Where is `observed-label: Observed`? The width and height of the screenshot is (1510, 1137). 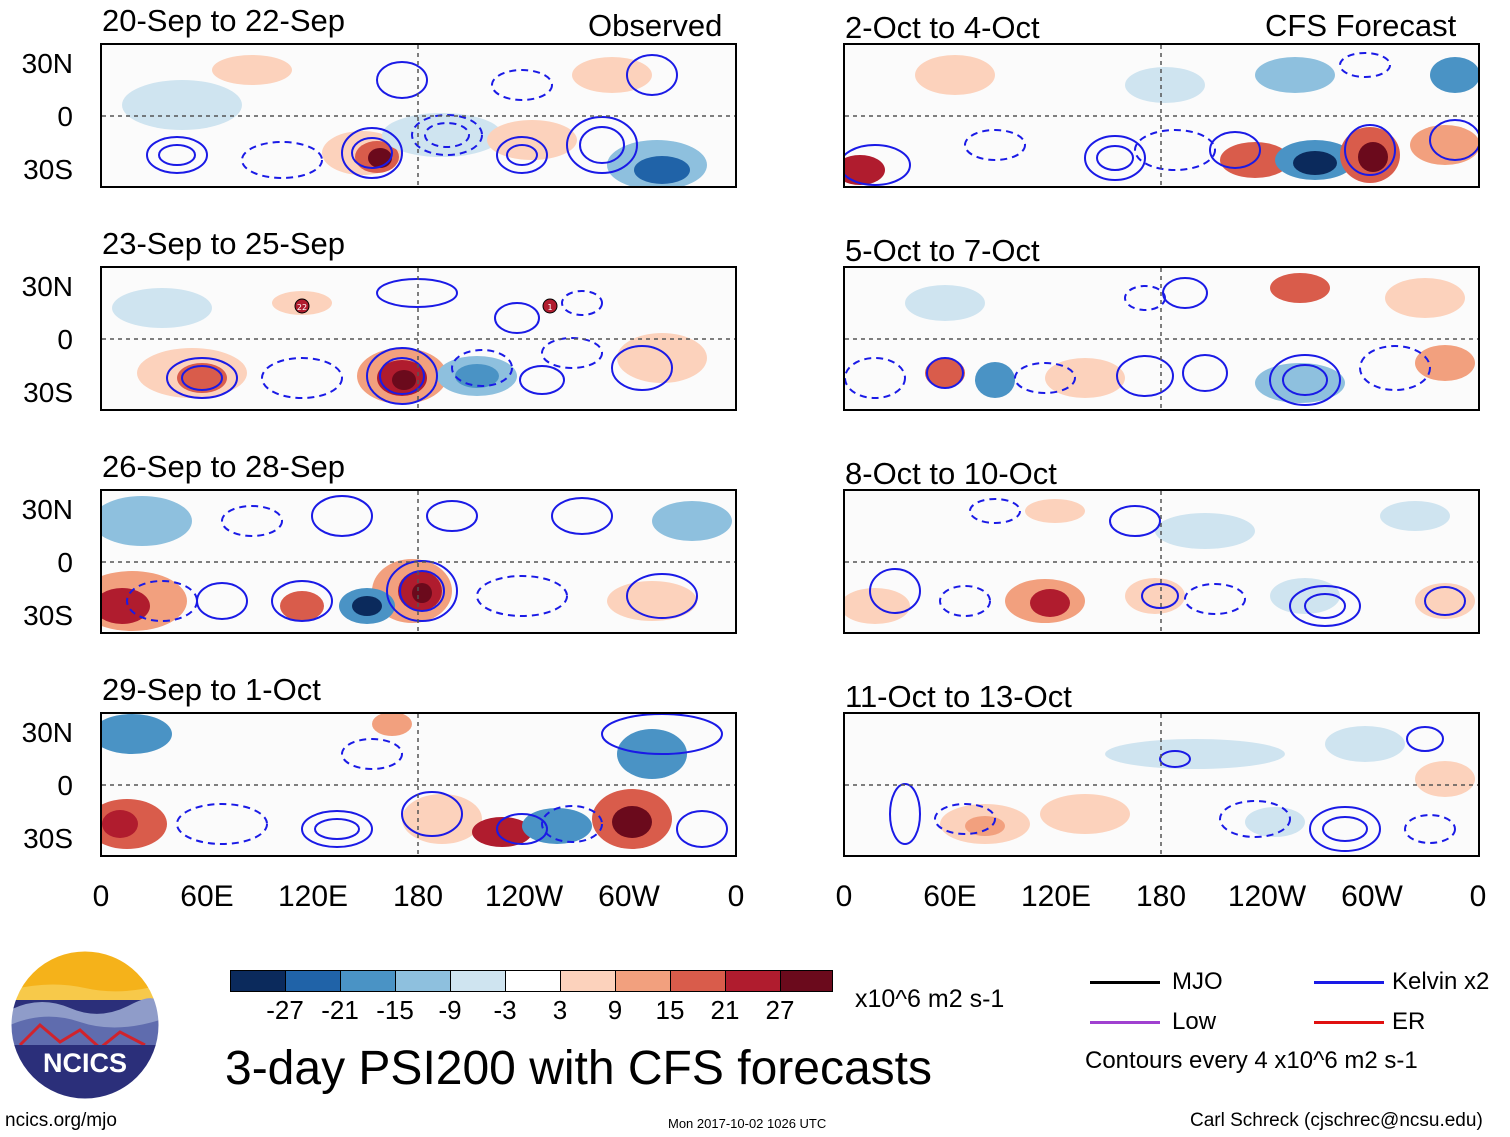
observed-label: Observed is located at coordinates (655, 25).